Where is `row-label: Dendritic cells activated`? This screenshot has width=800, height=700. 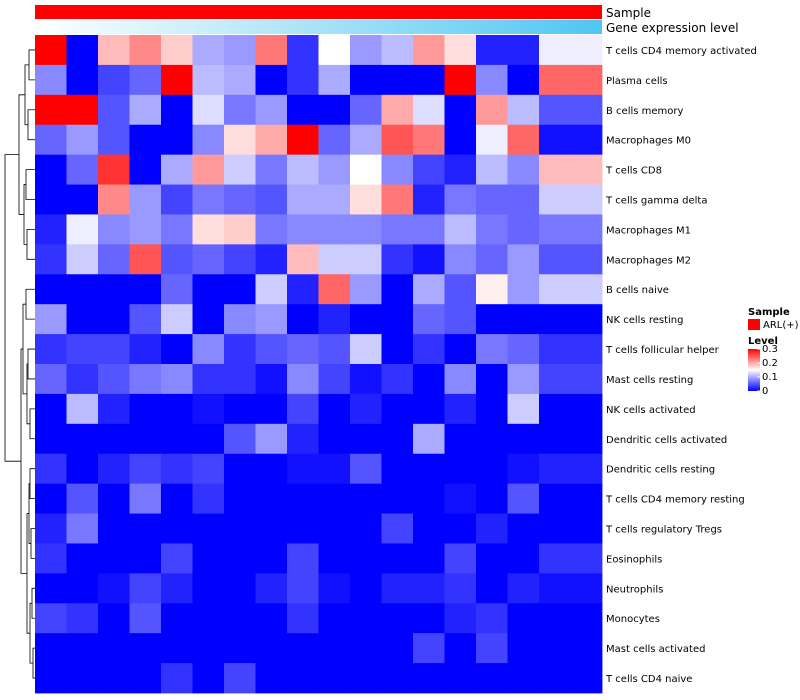
row-label: Dendritic cells activated is located at coordinates (666, 440).